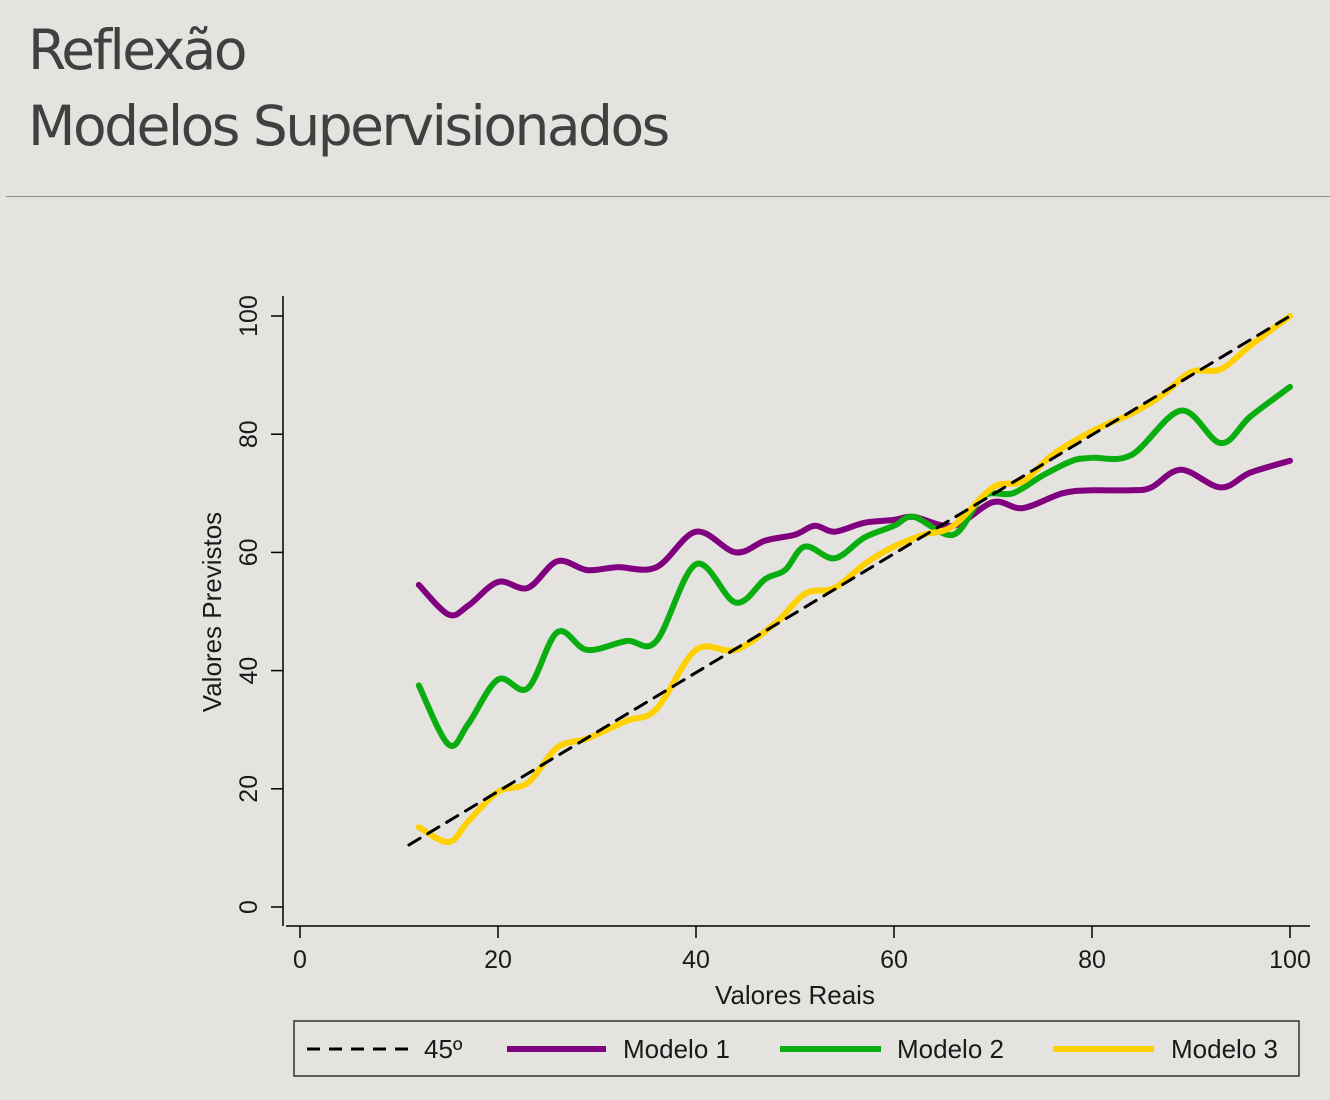 The image size is (1330, 1100). Describe the element at coordinates (696, 960) in the screenshot. I see `x-tick-label: 40` at that location.